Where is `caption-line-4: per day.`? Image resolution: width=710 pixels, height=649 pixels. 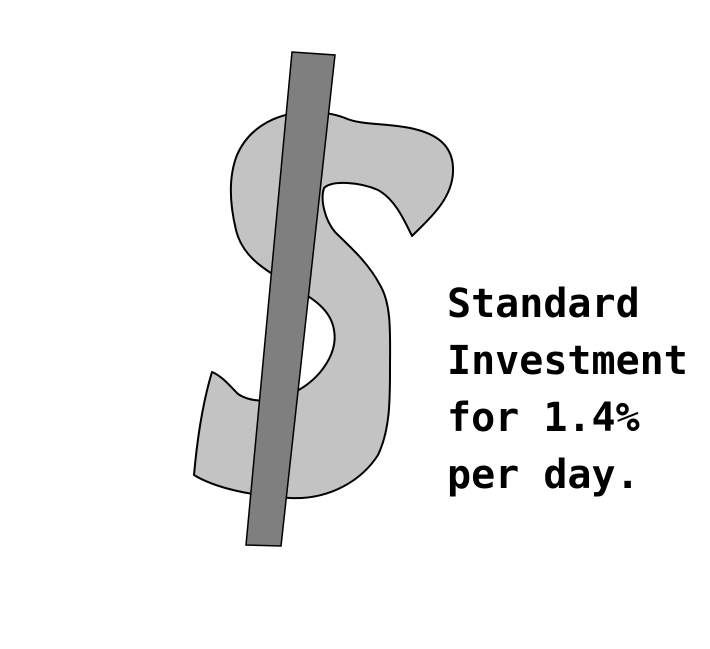 caption-line-4: per day. is located at coordinates (543, 475).